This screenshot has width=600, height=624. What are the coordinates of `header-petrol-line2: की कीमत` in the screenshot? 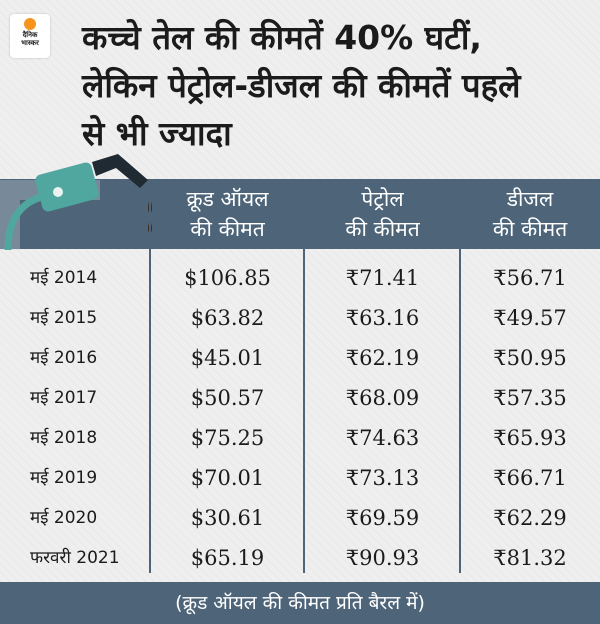 It's located at (382, 229).